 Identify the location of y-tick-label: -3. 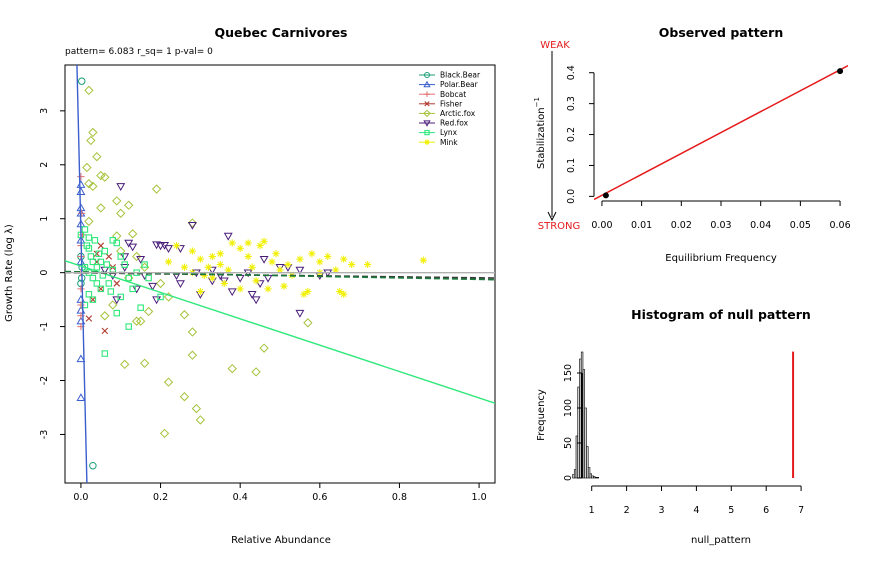
(44, 434).